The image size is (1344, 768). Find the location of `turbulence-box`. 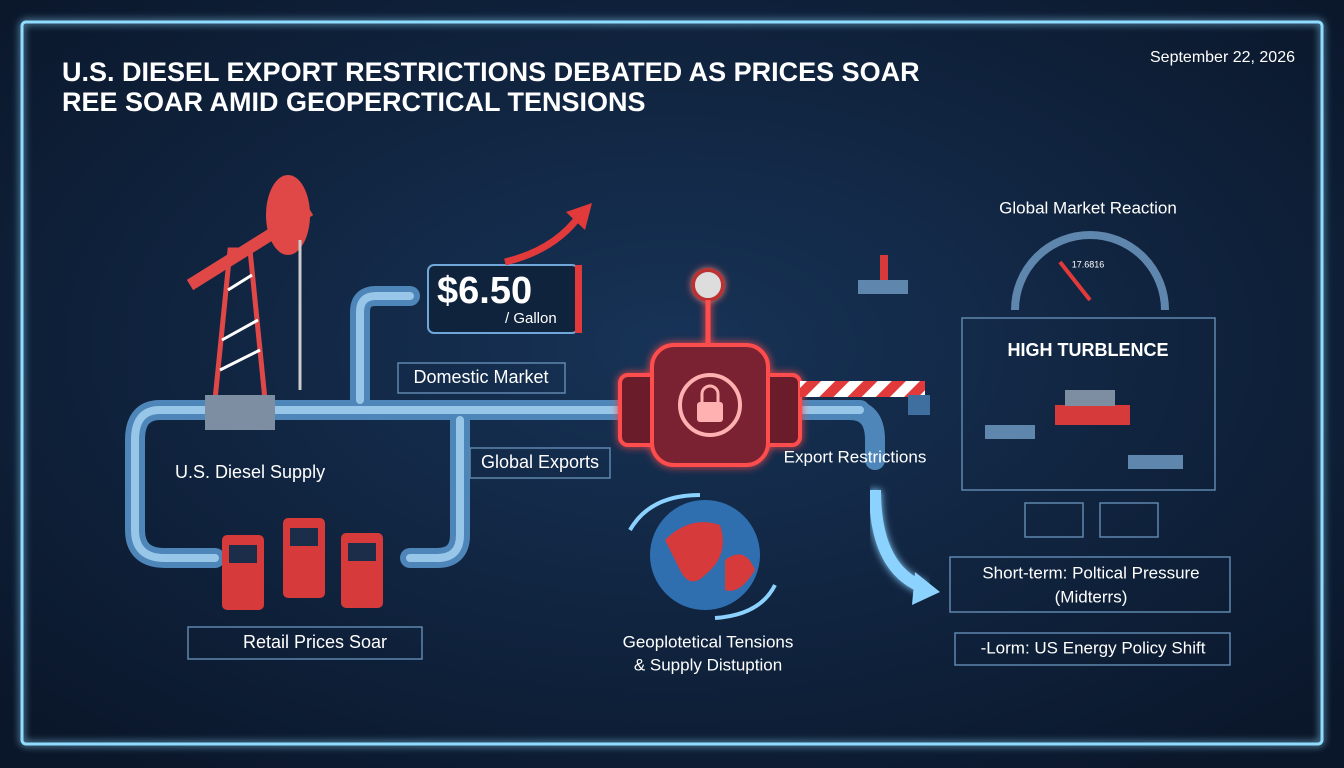

turbulence-box is located at coordinates (1088, 404).